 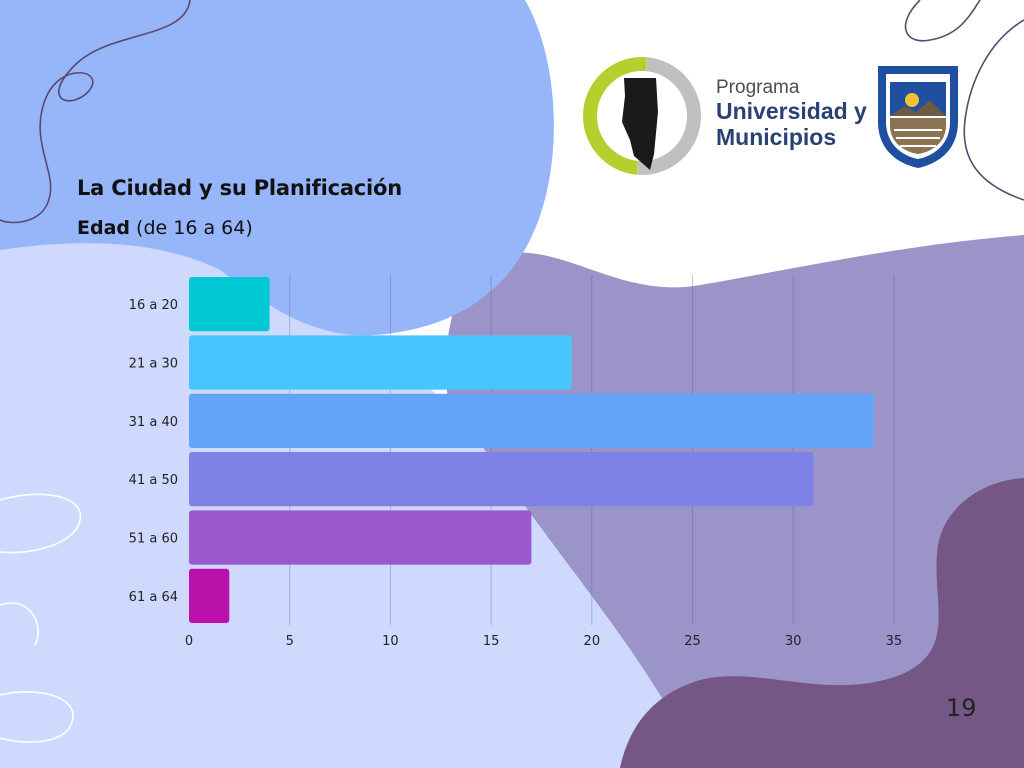 I want to click on x-tick-label-0: 0, so click(x=189, y=641).